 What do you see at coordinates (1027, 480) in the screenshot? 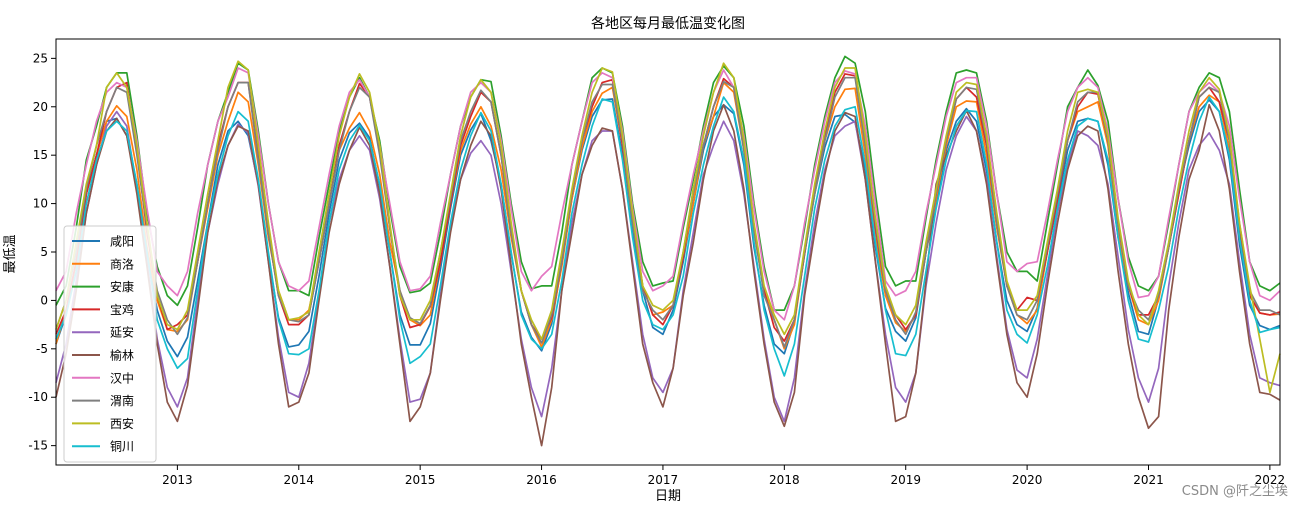
I see `x-tick-label-7: 2020` at bounding box center [1027, 480].